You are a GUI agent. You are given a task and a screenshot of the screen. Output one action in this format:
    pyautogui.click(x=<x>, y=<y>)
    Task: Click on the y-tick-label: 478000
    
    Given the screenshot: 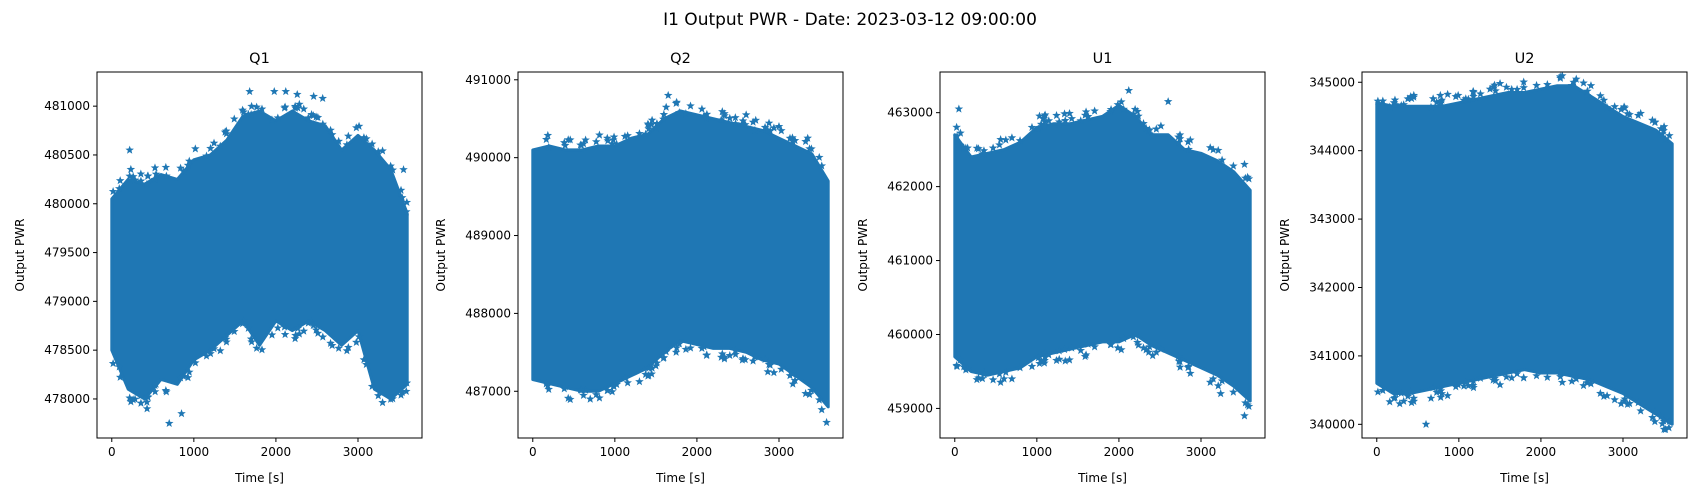 What is the action you would take?
    pyautogui.click(x=67, y=399)
    